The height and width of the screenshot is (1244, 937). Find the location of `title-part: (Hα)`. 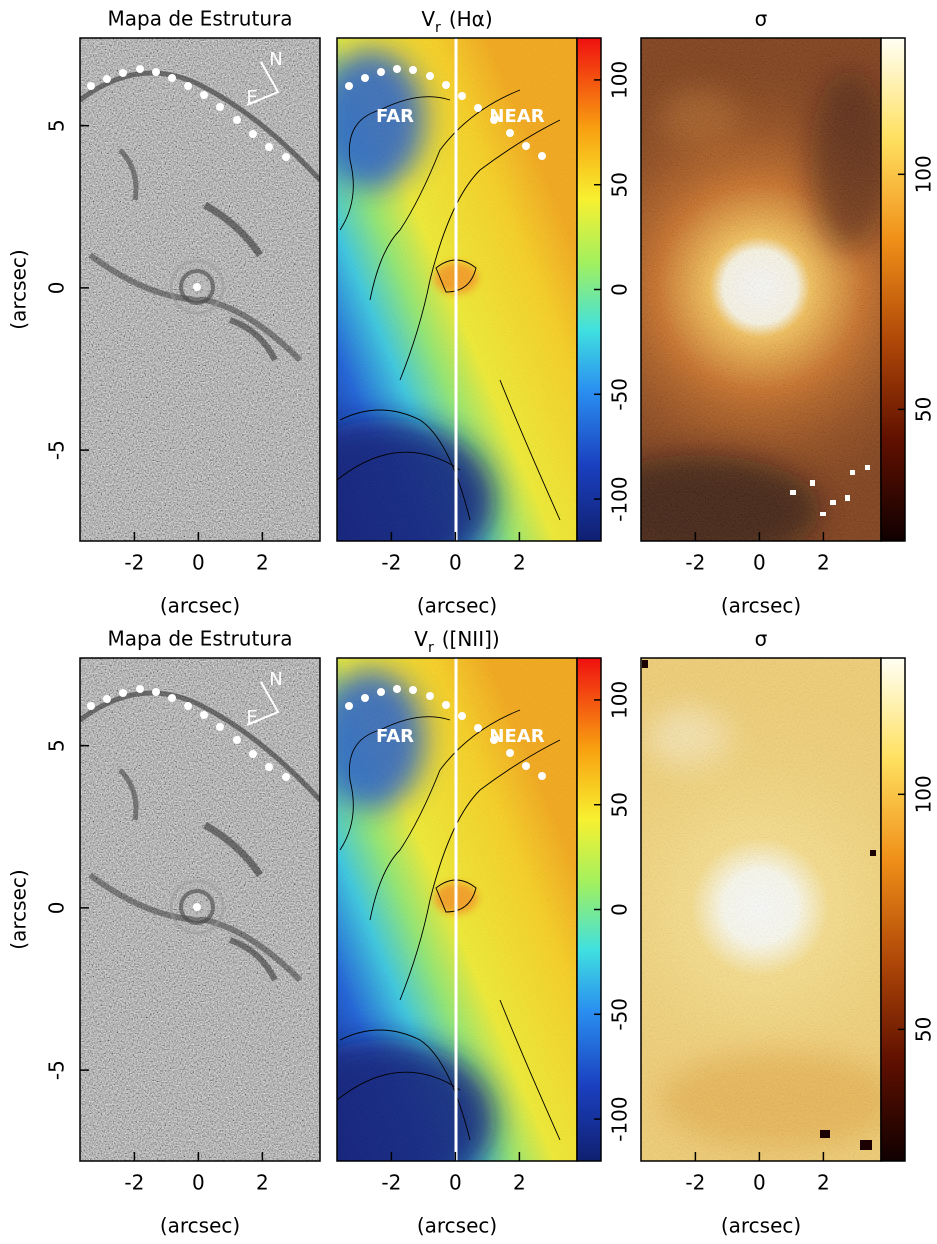

title-part: (Hα) is located at coordinates (471, 19).